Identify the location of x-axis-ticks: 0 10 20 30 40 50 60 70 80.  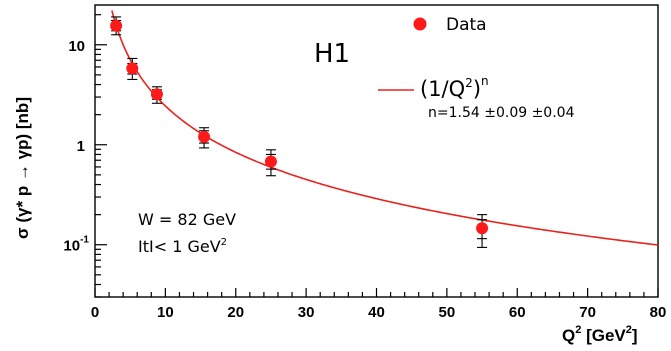
(379, 304).